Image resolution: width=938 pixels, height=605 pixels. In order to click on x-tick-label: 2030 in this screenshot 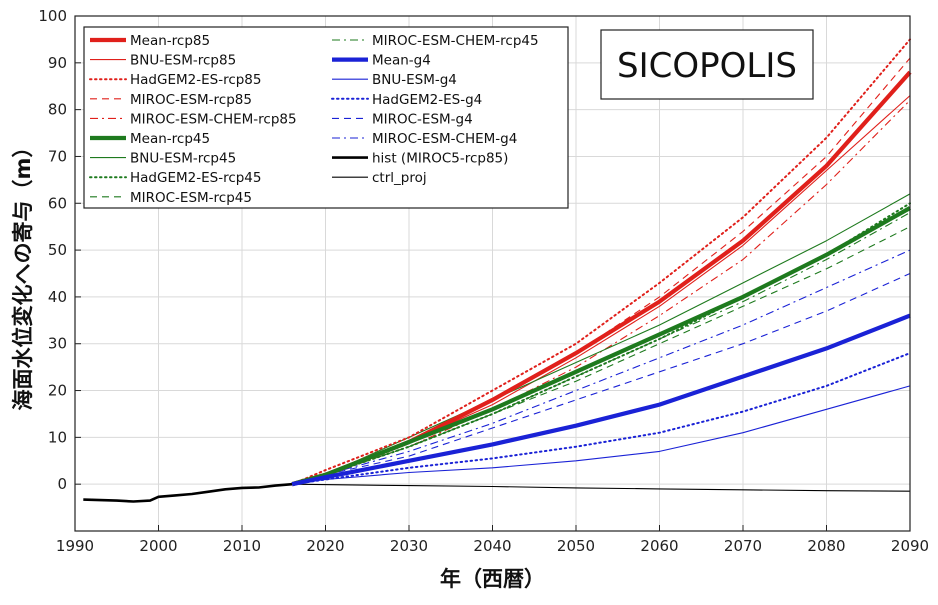, I will do `click(409, 546)`.